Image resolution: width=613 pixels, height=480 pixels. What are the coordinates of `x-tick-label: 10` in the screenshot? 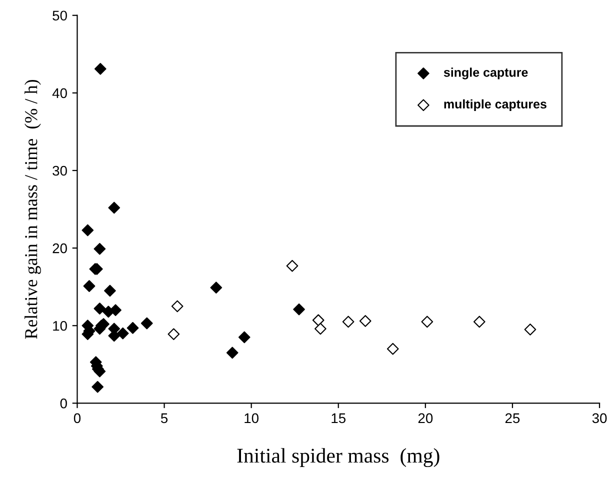 It's located at (251, 418).